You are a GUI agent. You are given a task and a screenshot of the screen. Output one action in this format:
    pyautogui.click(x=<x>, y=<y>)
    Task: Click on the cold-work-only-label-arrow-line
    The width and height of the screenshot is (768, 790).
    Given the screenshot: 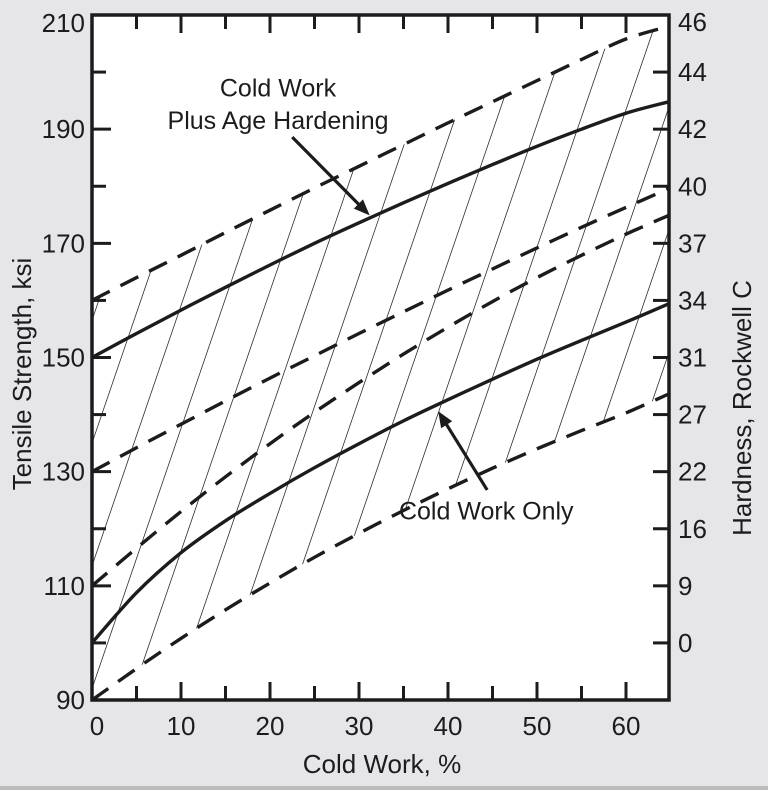 What is the action you would take?
    pyautogui.click(x=465, y=454)
    